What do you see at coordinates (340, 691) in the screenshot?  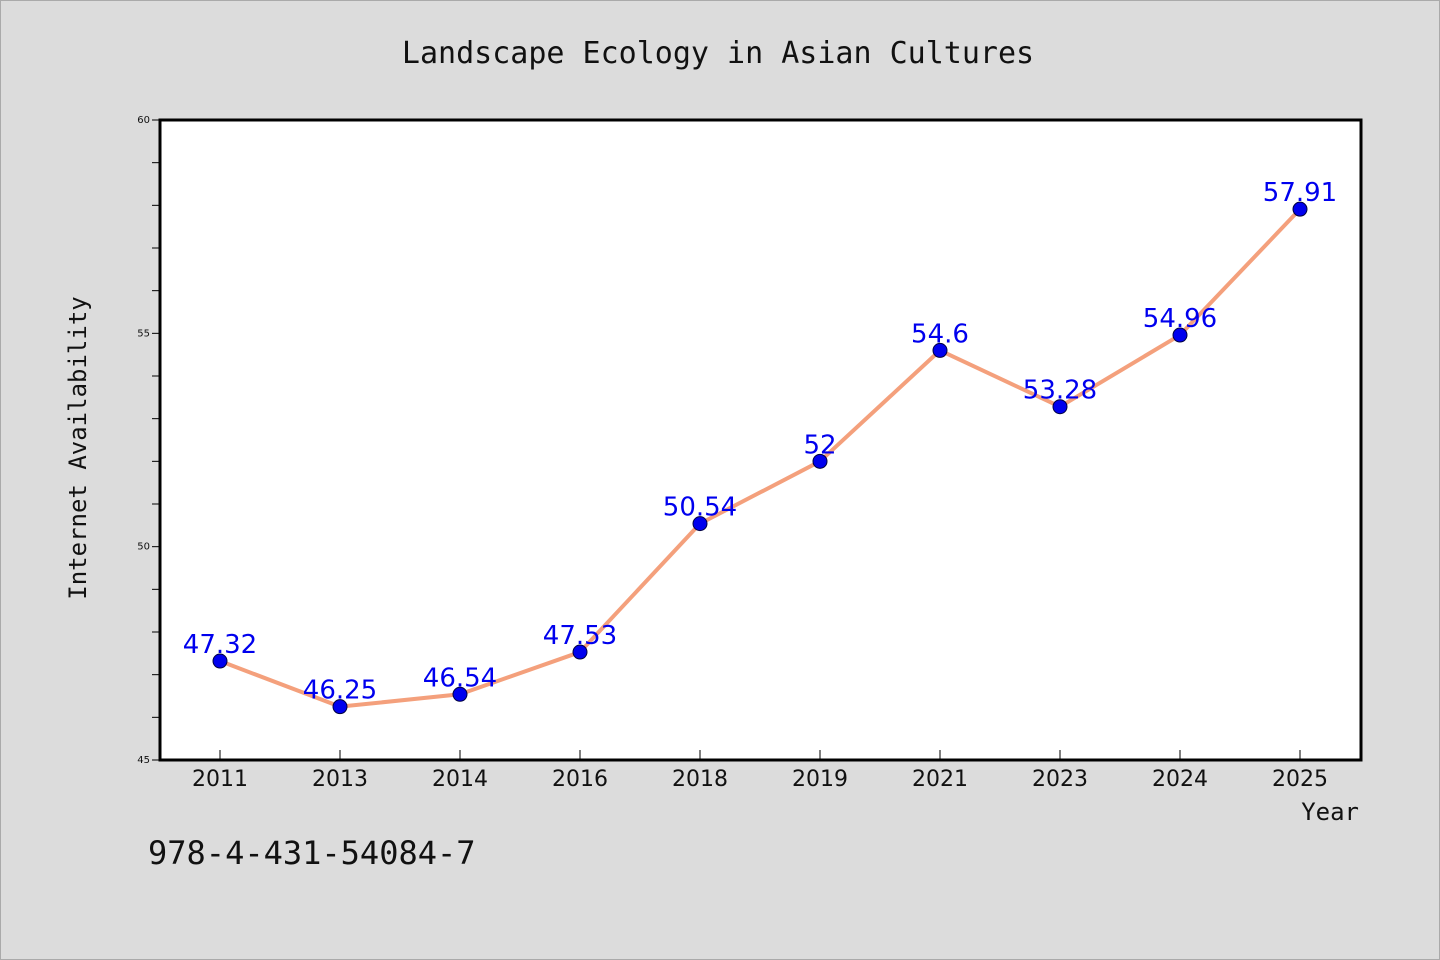 I see `data-label: 46.25` at bounding box center [340, 691].